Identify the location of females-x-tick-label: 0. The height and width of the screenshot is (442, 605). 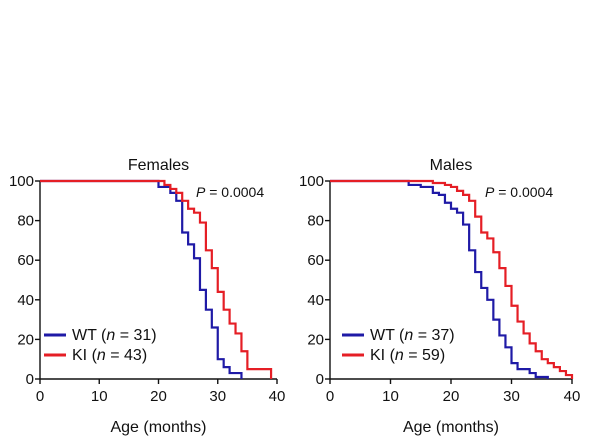
(40, 396).